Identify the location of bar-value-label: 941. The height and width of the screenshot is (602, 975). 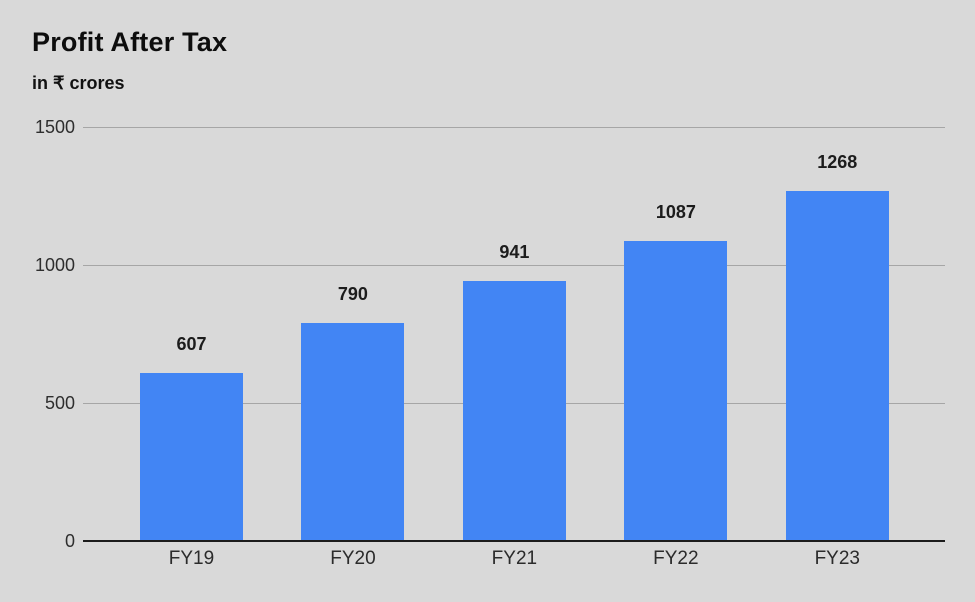
(514, 252).